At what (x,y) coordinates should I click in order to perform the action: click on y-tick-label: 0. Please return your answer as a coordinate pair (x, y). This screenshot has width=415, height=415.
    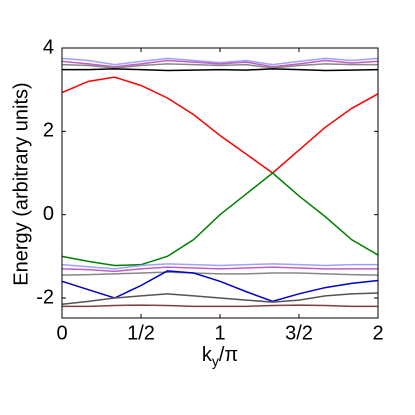
    Looking at the image, I should click on (48, 214).